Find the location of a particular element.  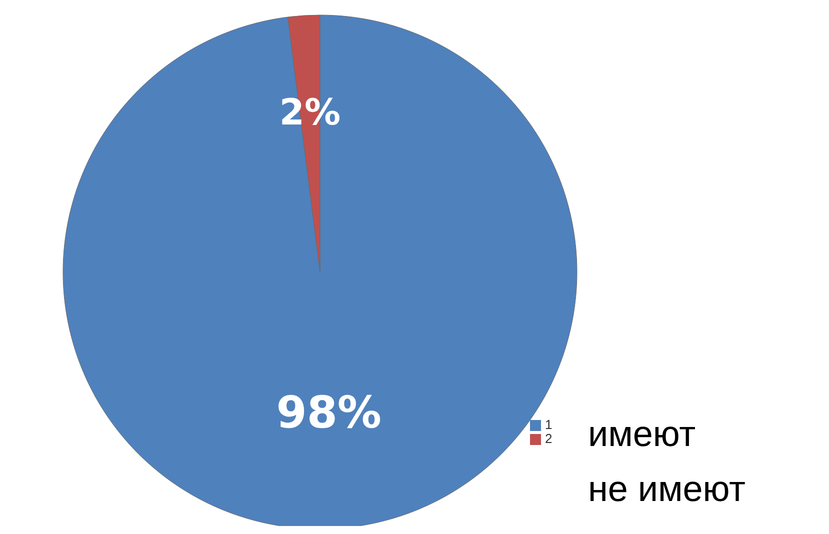

text: имеют is located at coordinates (642, 434).